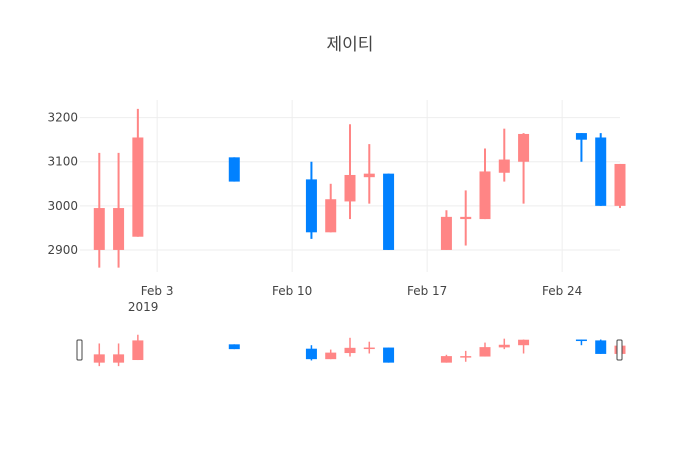 This screenshot has height=450, width=700. What do you see at coordinates (143, 307) in the screenshot?
I see `x-tick-year-label: 2019` at bounding box center [143, 307].